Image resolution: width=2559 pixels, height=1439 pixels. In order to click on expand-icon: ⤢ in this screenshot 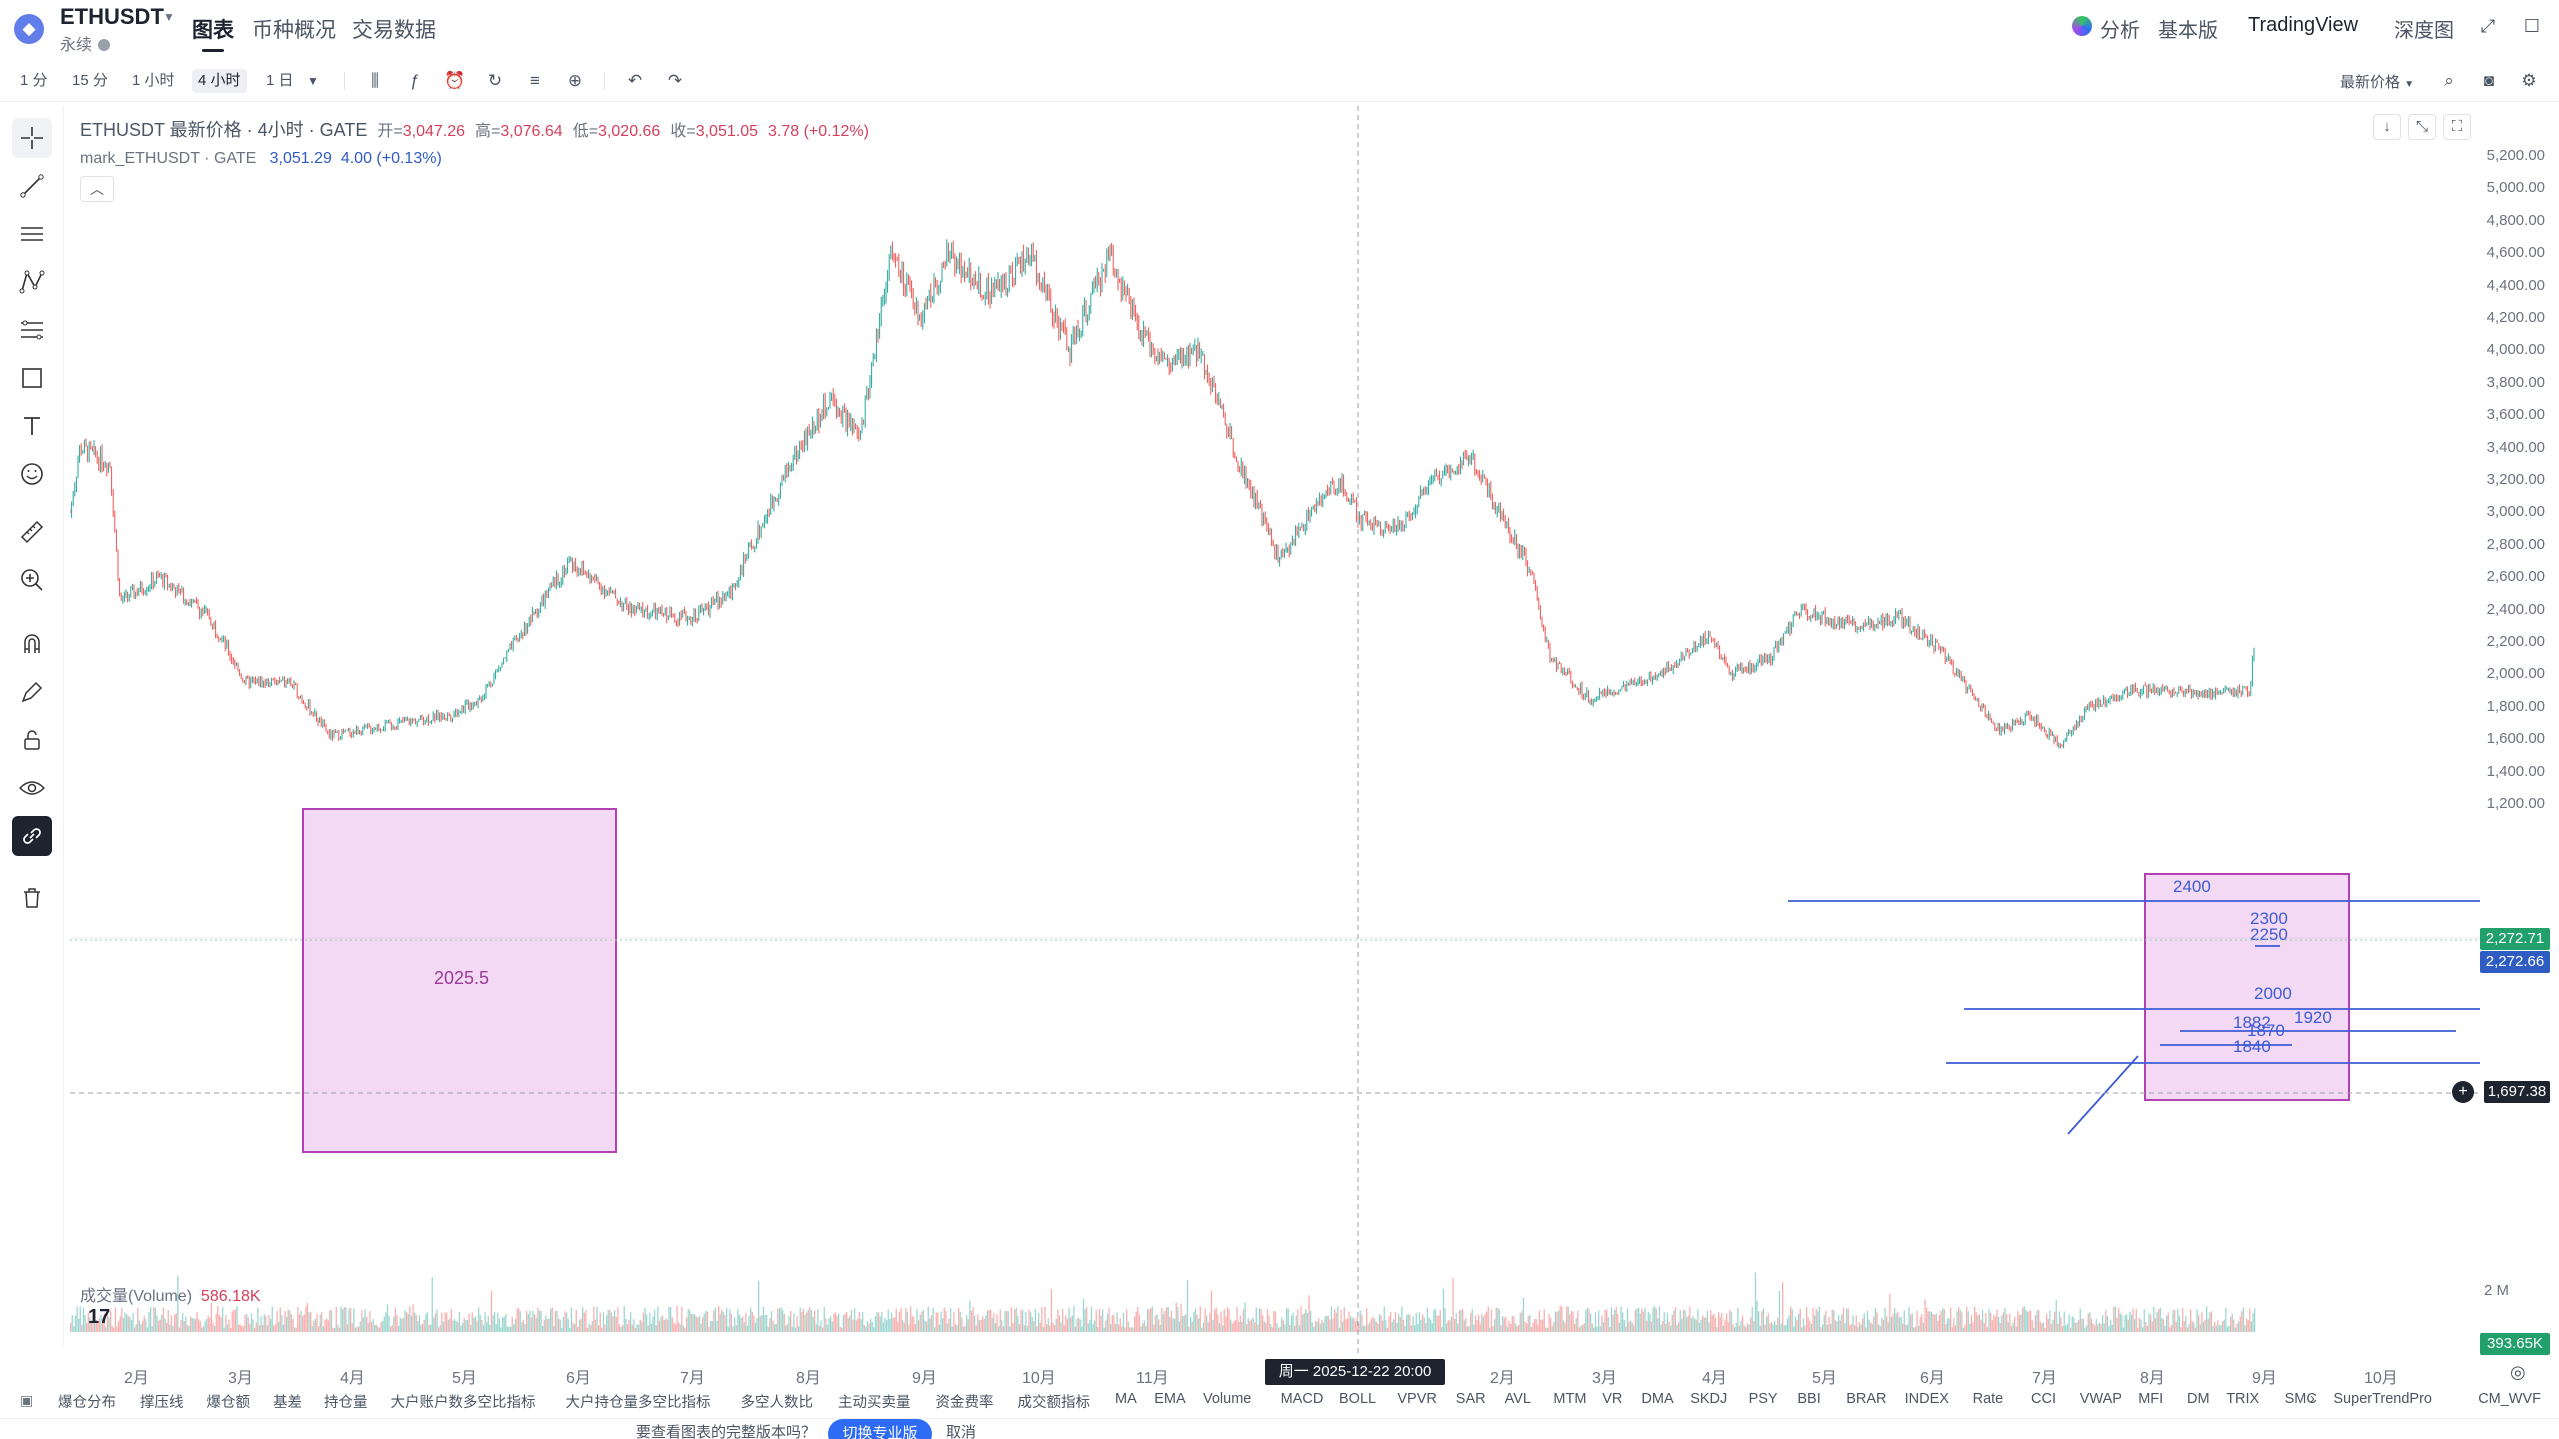, I will do `click(2488, 26)`.